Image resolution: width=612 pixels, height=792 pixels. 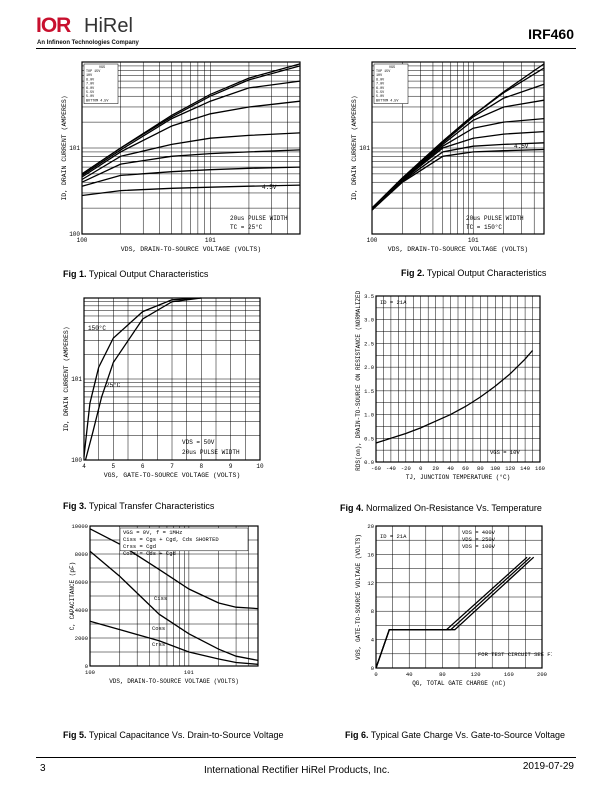 I want to click on x-tick-label: -60, so click(x=376, y=468).